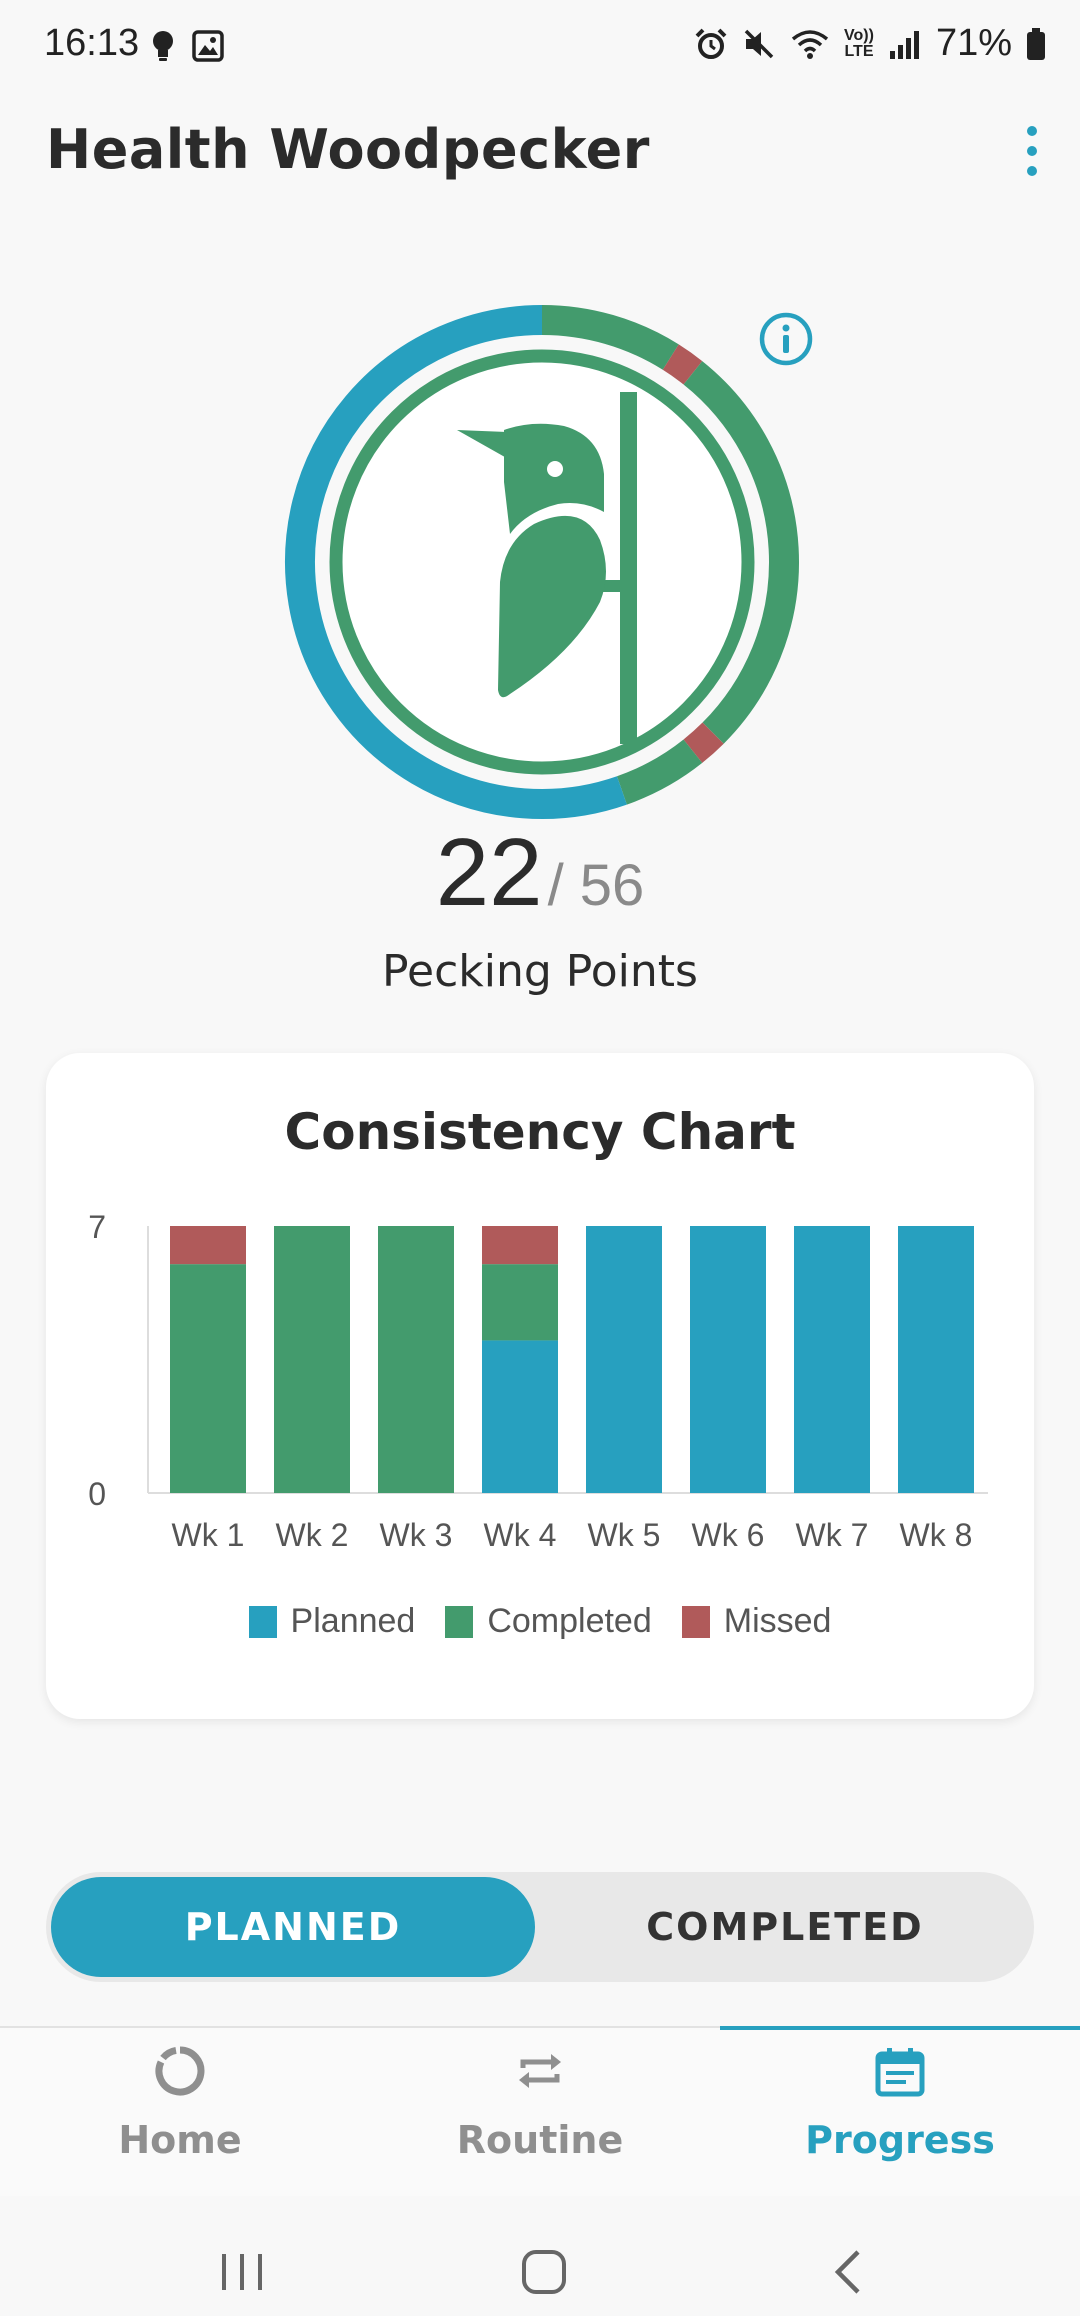  I want to click on points-score: 22 / 56, so click(540, 873).